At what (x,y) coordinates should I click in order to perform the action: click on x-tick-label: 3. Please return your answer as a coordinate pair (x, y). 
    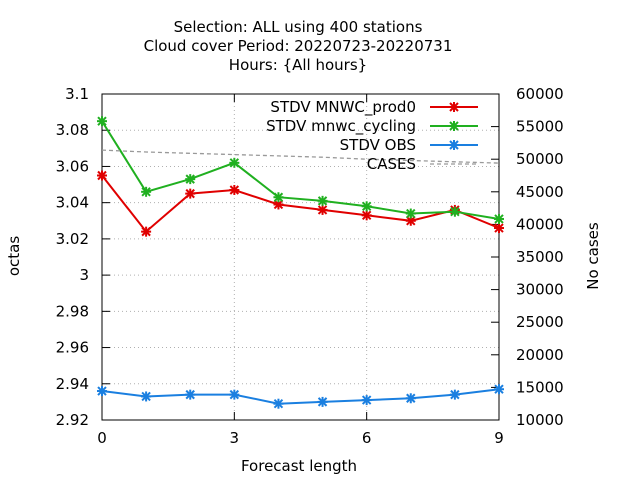
    Looking at the image, I should click on (235, 438).